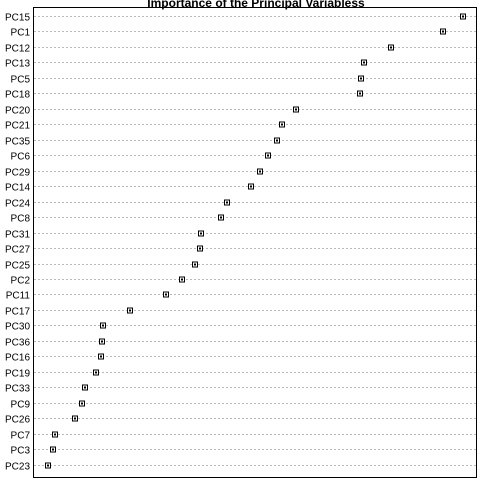  I want to click on point-pc36, so click(102, 341).